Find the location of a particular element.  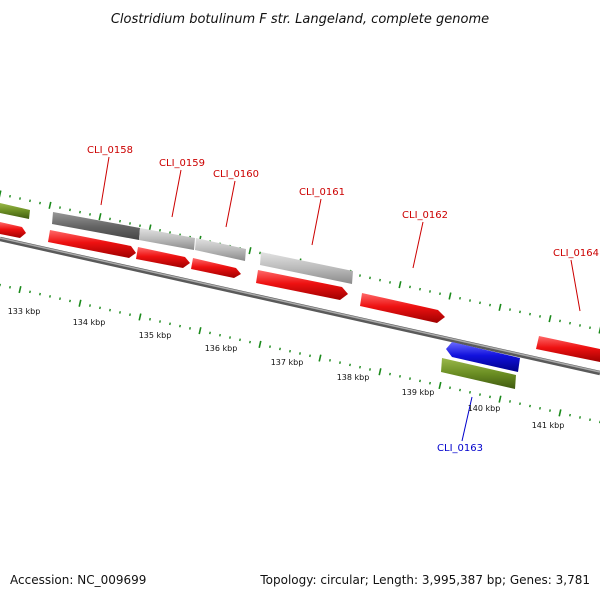

gene-label-cli-0158: CLI_0158 is located at coordinates (110, 150).